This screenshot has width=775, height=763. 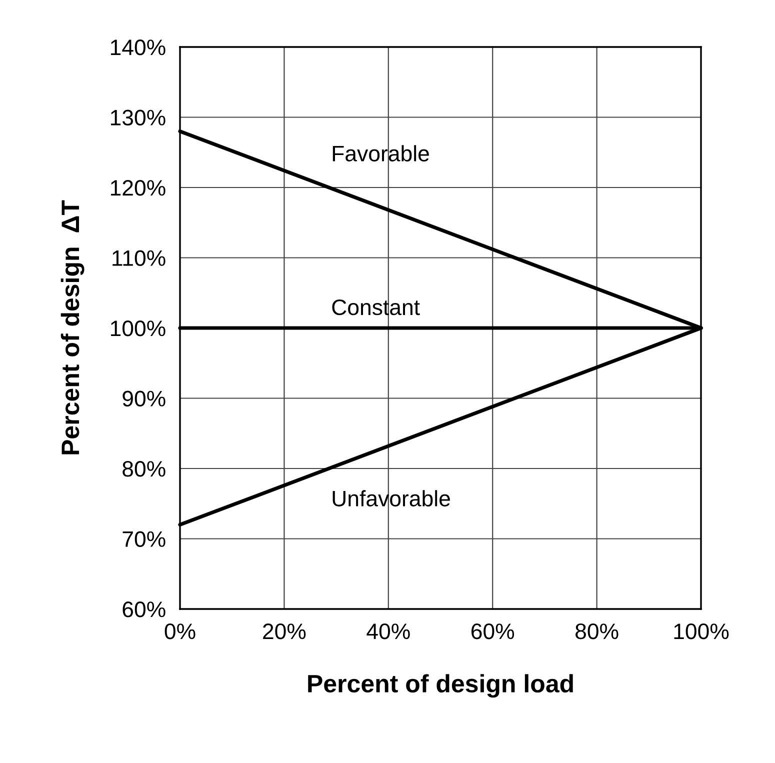 I want to click on y-tick-label: 60%, so click(x=144, y=610).